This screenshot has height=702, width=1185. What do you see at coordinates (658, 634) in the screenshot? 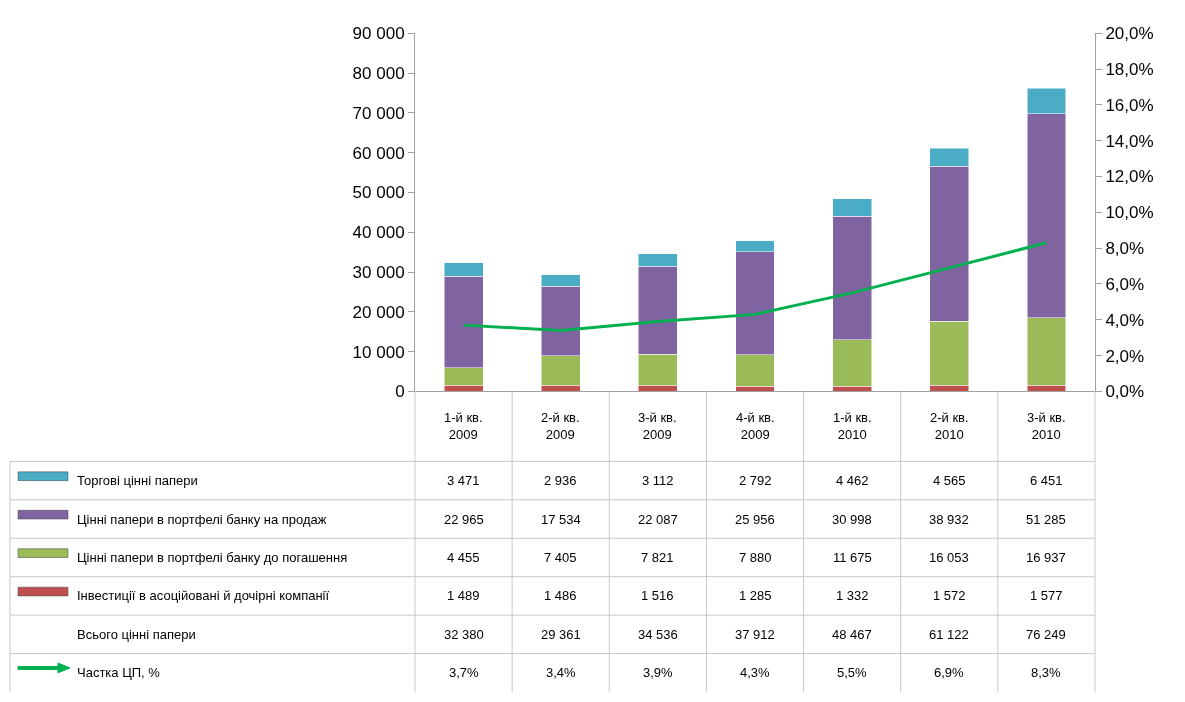
I see `text: 34 536` at bounding box center [658, 634].